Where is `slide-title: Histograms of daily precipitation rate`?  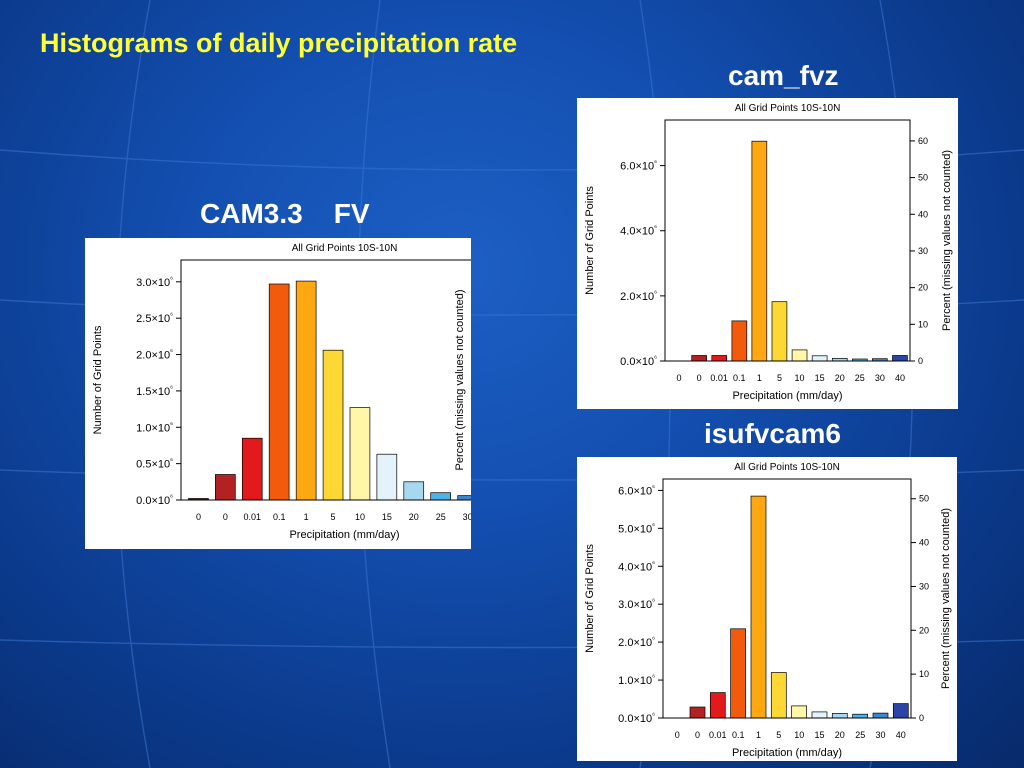 slide-title: Histograms of daily precipitation rate is located at coordinates (279, 43).